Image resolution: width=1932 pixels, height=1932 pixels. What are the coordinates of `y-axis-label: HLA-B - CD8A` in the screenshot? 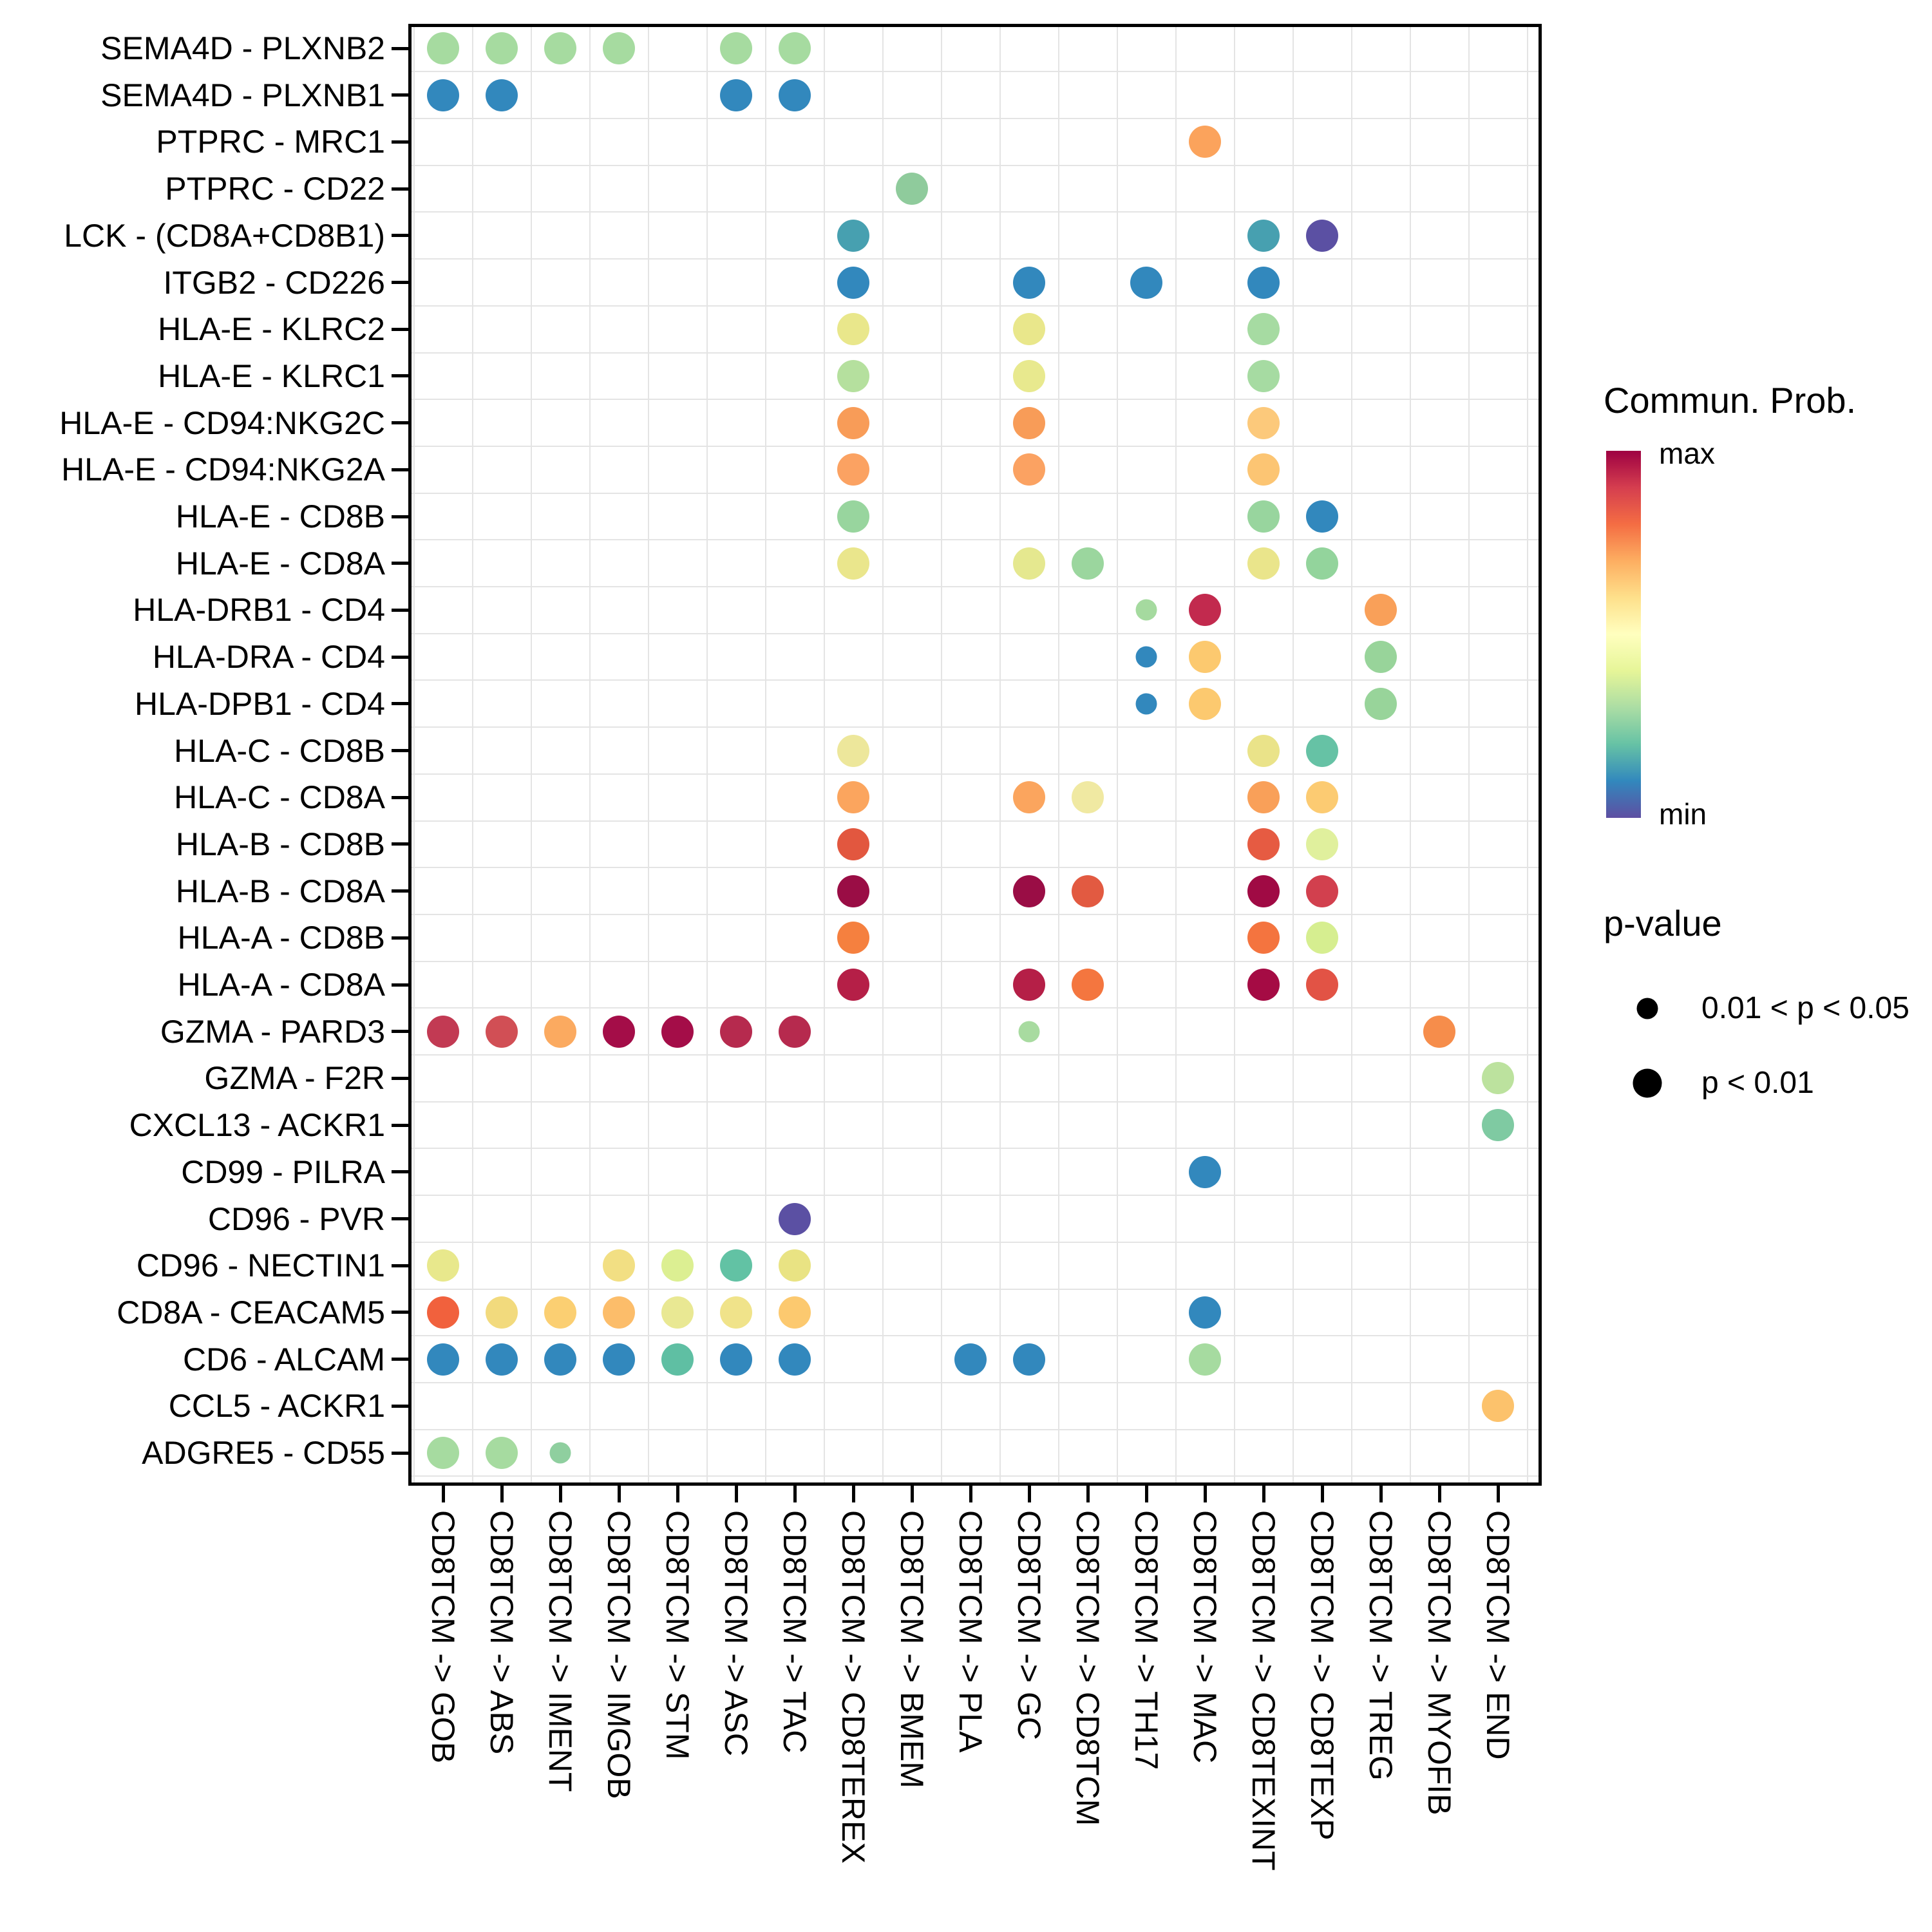 It's located at (280, 891).